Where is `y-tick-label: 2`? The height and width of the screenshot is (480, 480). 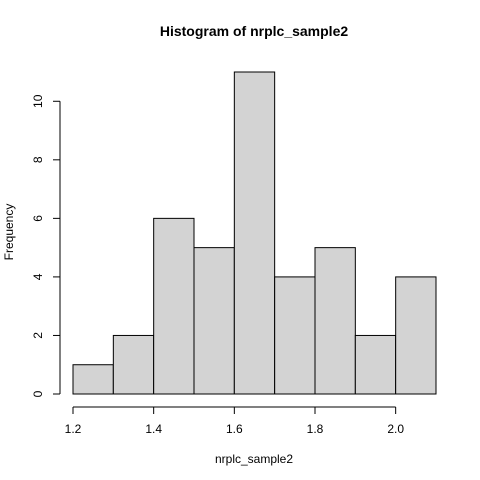
y-tick-label: 2 is located at coordinates (38, 335).